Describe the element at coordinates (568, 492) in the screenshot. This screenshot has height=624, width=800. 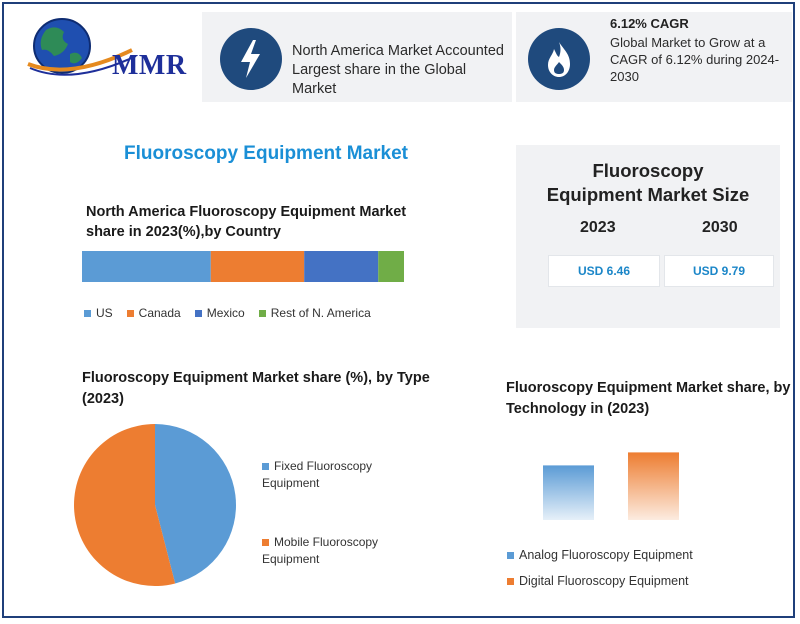
I see `bar-analog` at that location.